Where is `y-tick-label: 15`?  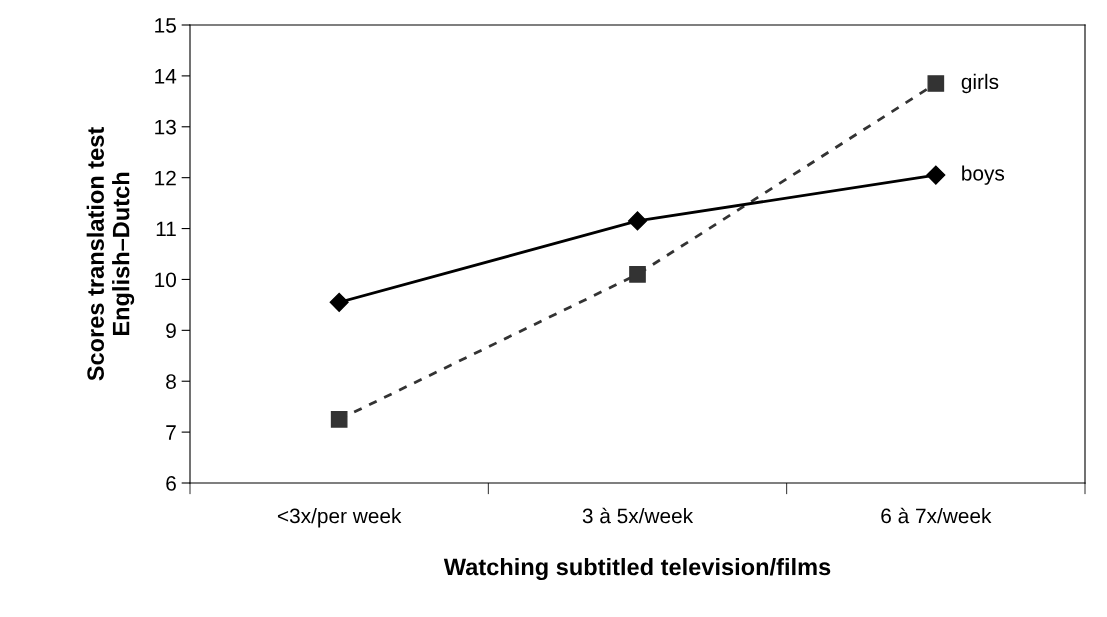 y-tick-label: 15 is located at coordinates (165, 25).